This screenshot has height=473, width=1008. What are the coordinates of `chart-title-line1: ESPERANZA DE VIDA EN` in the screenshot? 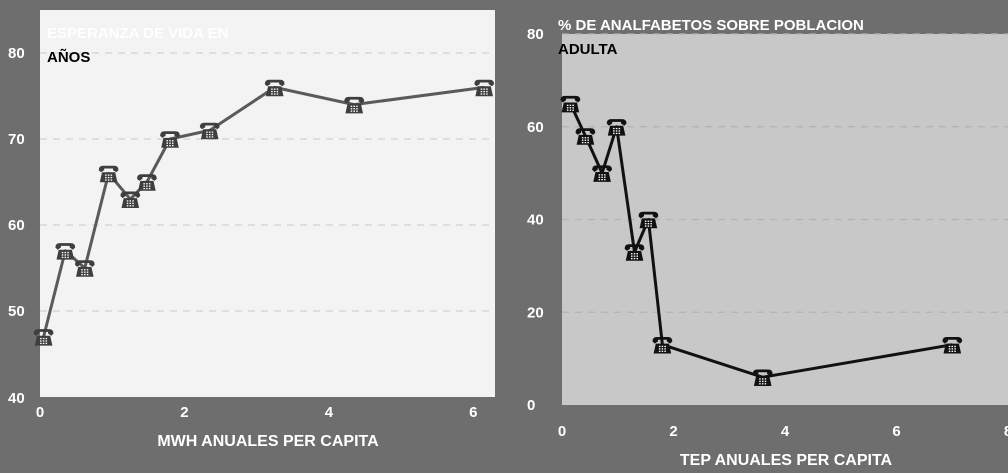 It's located at (137, 33).